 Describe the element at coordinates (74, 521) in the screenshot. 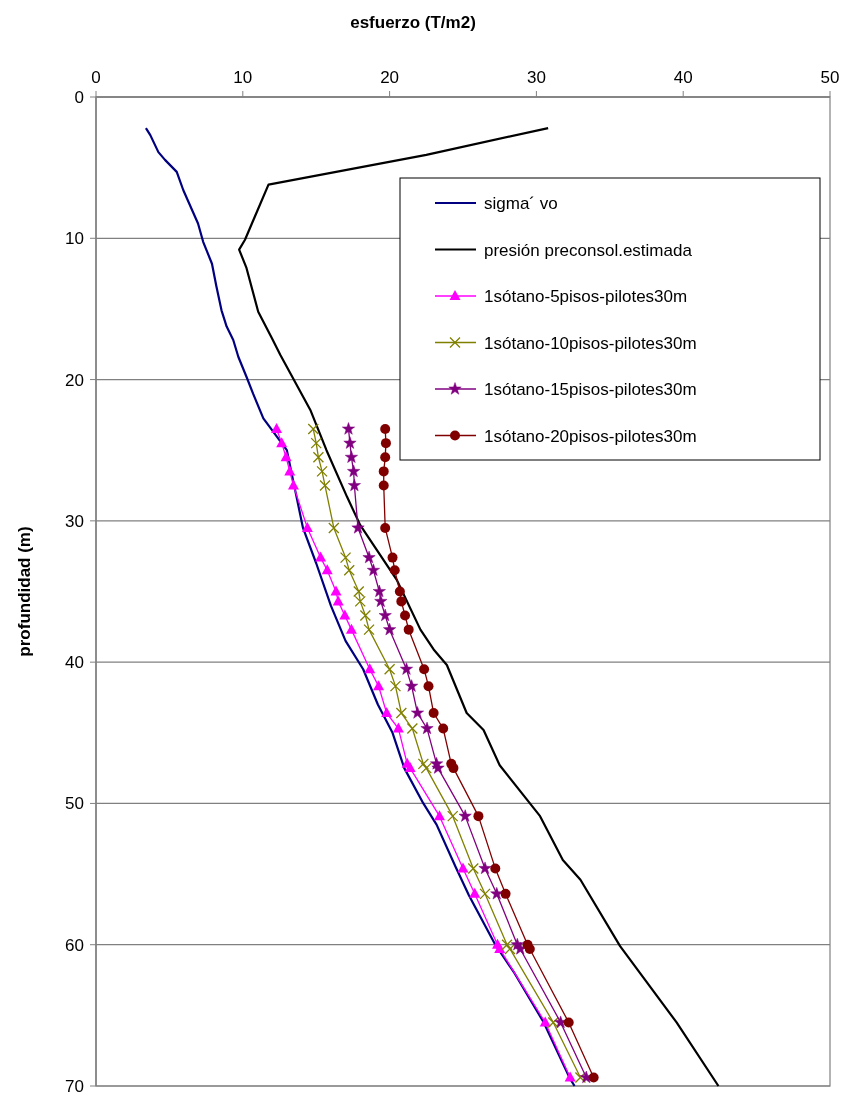

I see `y-tick-label: 30` at that location.